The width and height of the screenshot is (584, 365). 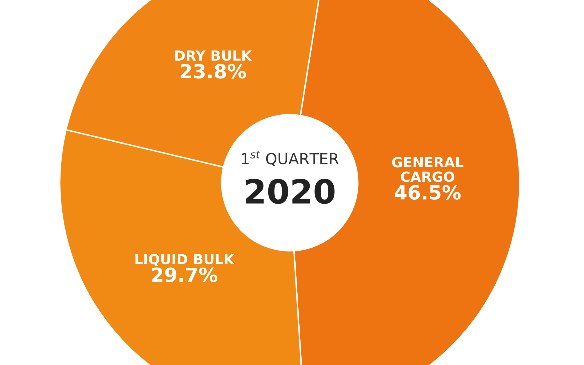 I want to click on slice-label: GENERAL CARGO, so click(x=428, y=169).